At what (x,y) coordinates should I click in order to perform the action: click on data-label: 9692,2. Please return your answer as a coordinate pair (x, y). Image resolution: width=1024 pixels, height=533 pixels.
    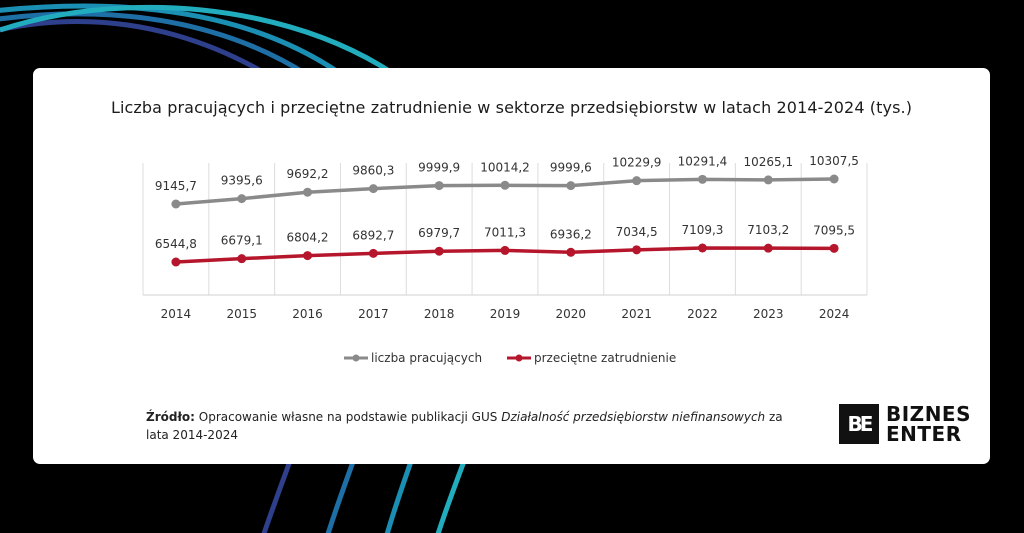
    Looking at the image, I should click on (308, 174).